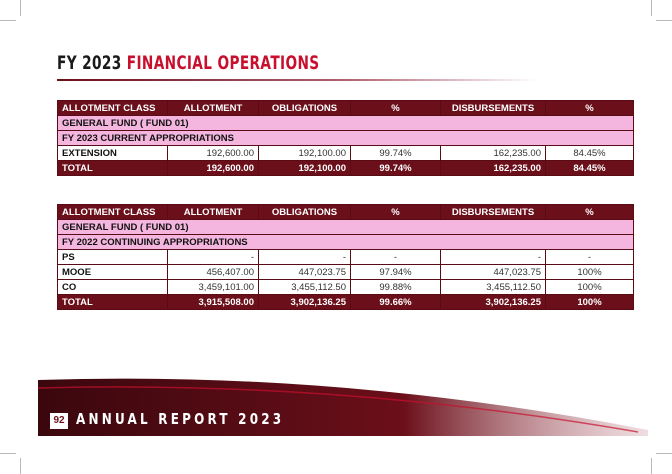  I want to click on section-row: FY 2023 CURRENT APPROPRIATIONS, so click(345, 138).